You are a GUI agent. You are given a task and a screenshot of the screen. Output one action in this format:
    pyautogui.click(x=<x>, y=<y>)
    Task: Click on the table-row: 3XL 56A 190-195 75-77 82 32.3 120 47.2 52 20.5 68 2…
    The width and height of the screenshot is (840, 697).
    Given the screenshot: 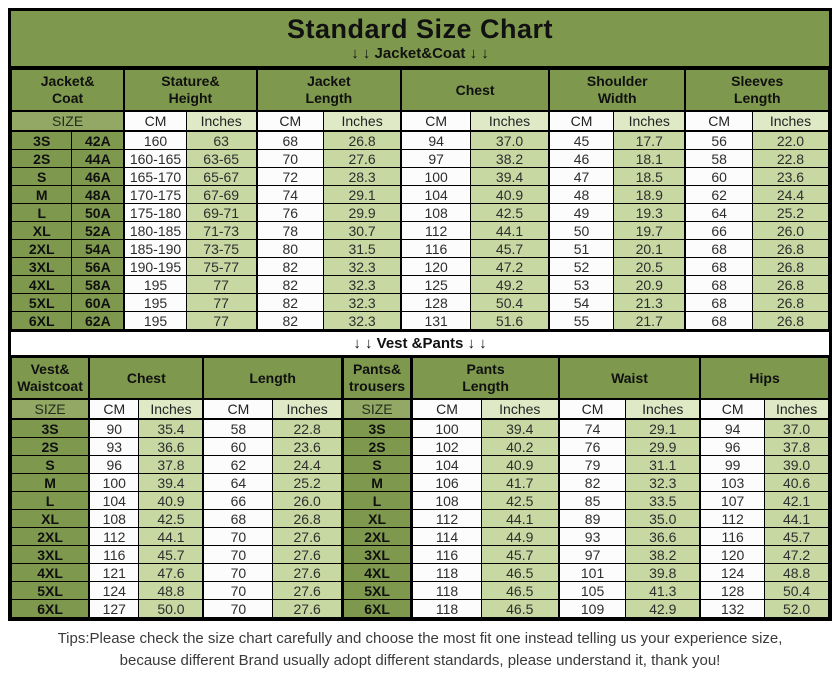 What is the action you would take?
    pyautogui.click(x=420, y=267)
    